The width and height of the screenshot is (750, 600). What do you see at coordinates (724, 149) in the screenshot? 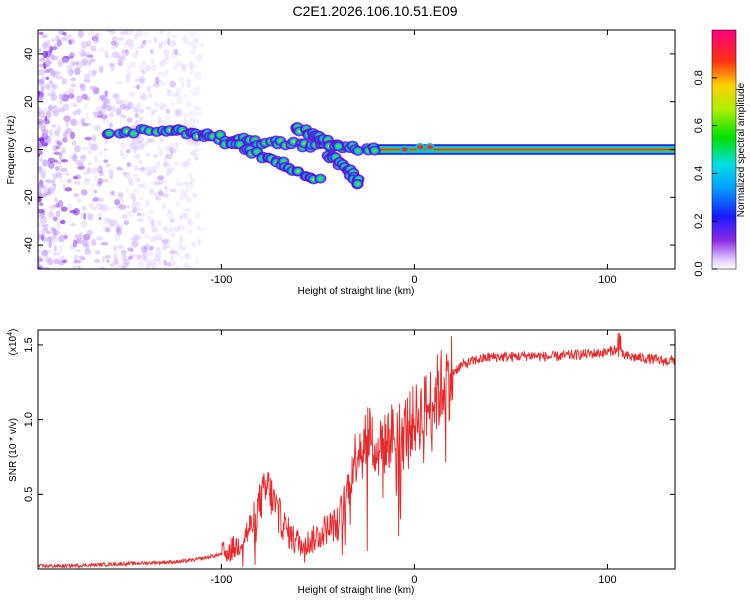
I see `colorbar-gradient` at bounding box center [724, 149].